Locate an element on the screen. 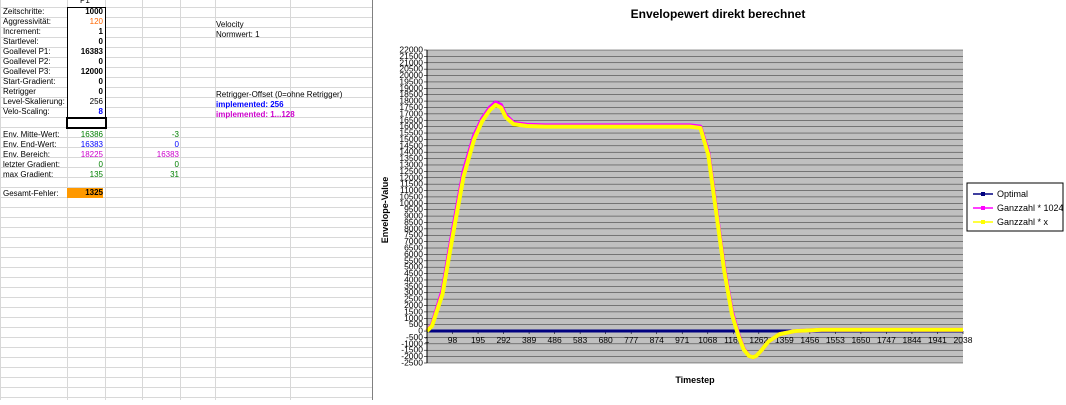 The height and width of the screenshot is (405, 1066). result-value-2: 16383 is located at coordinates (167, 154).